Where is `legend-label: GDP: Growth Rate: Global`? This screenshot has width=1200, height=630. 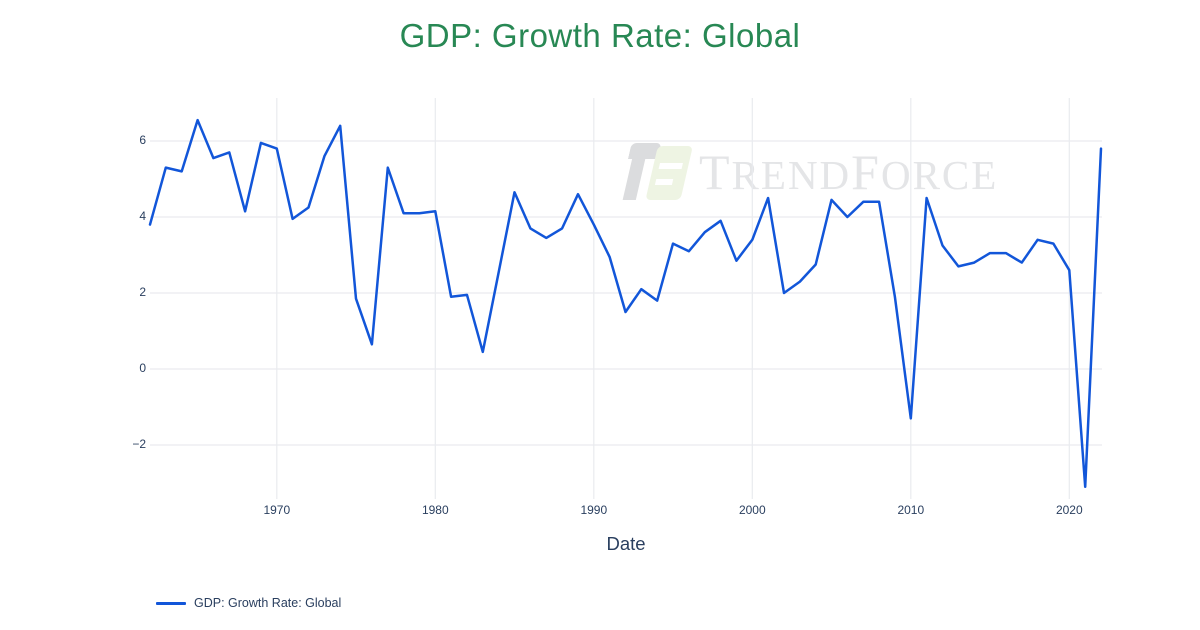
legend-label: GDP: Growth Rate: Global is located at coordinates (268, 603).